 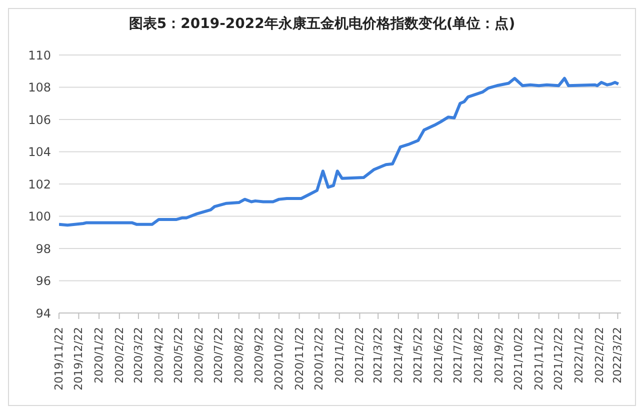 What do you see at coordinates (39, 184) in the screenshot?
I see `y-tick-label: 102` at bounding box center [39, 184].